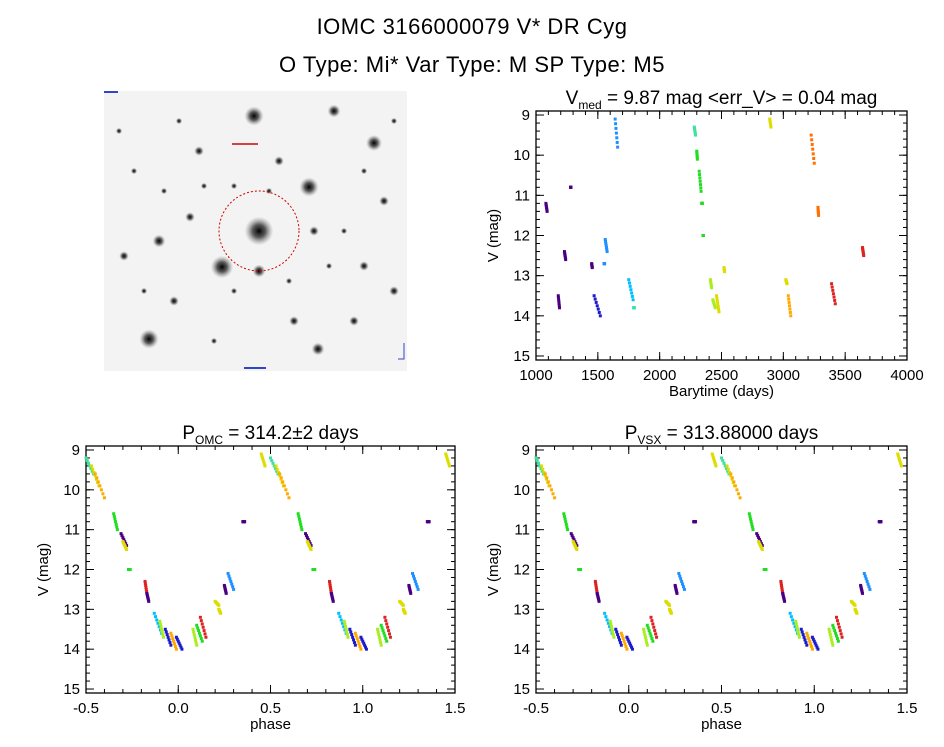  I want to click on x-tick-label: 3500, so click(844, 375).